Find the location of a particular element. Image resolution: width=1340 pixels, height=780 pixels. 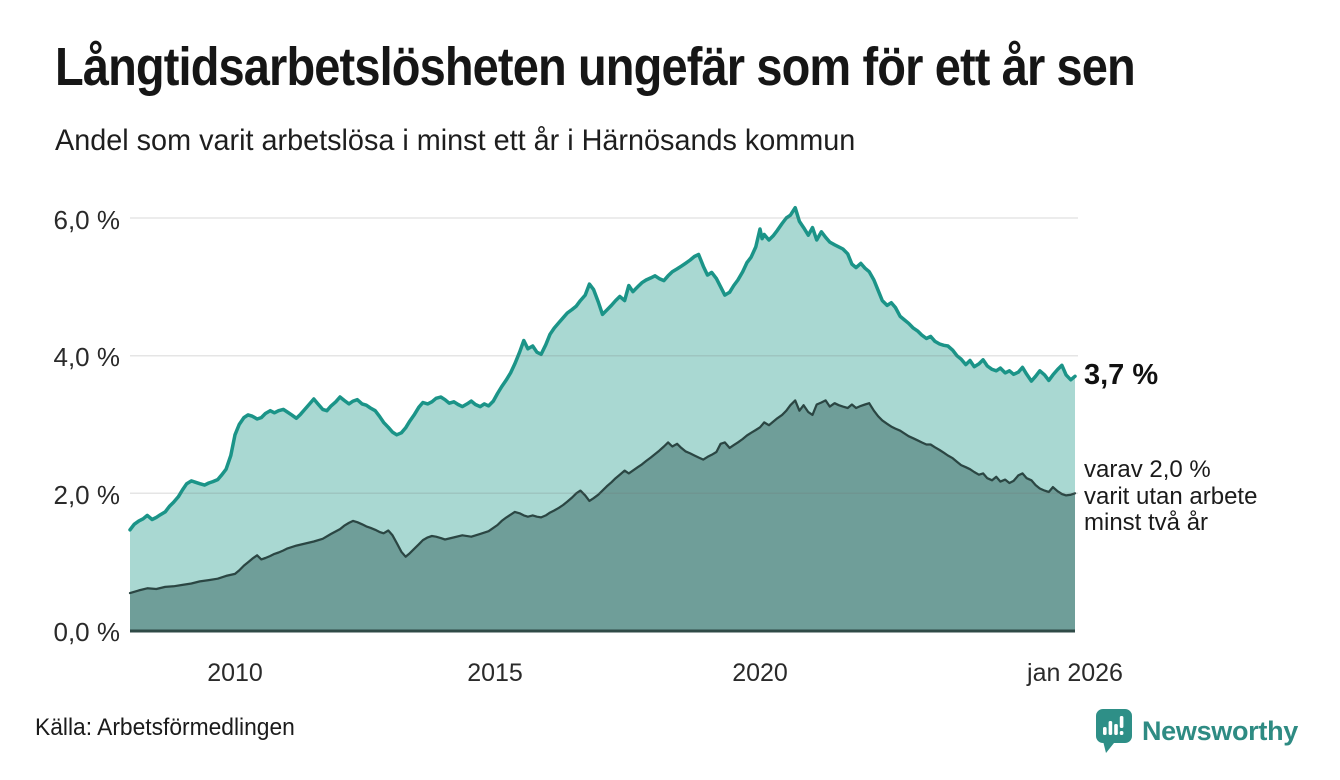

newsworthy-wordmark: Newsworthy is located at coordinates (1219, 730).